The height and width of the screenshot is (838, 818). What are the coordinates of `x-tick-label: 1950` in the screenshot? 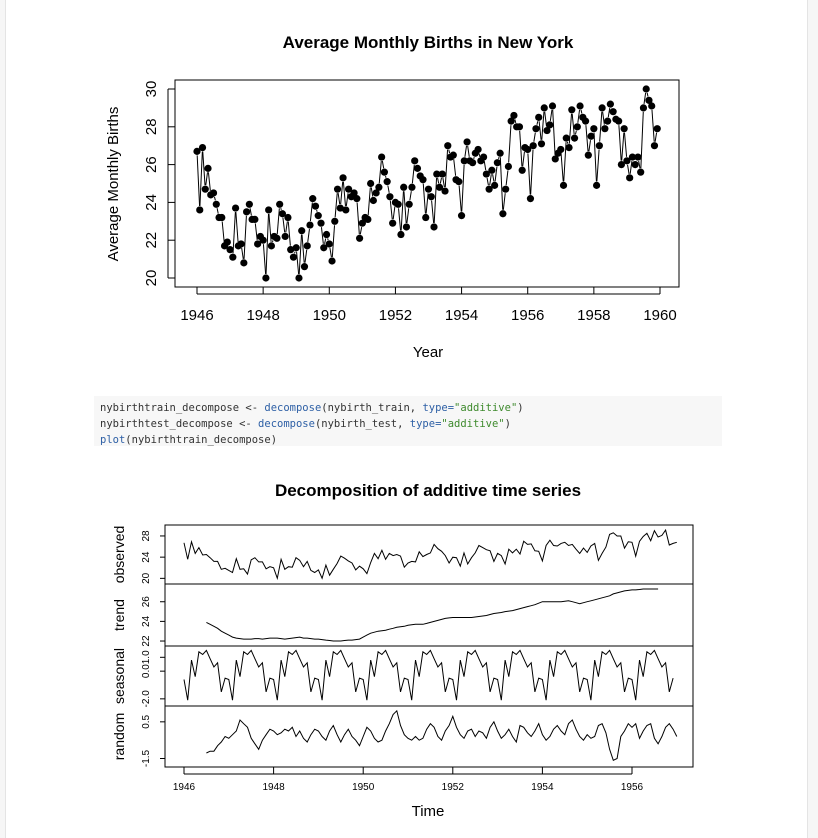 It's located at (329, 315).